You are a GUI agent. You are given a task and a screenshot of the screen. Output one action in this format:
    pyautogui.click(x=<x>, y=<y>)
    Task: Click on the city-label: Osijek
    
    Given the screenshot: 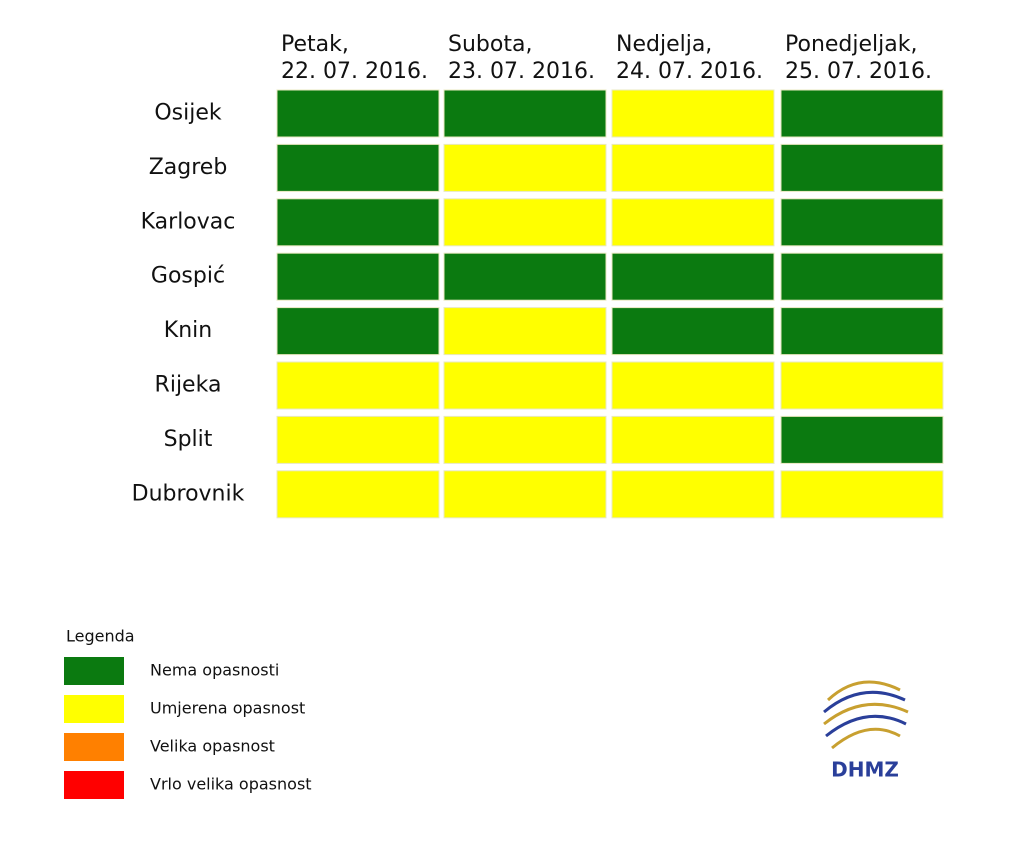 What is the action you would take?
    pyautogui.click(x=188, y=113)
    